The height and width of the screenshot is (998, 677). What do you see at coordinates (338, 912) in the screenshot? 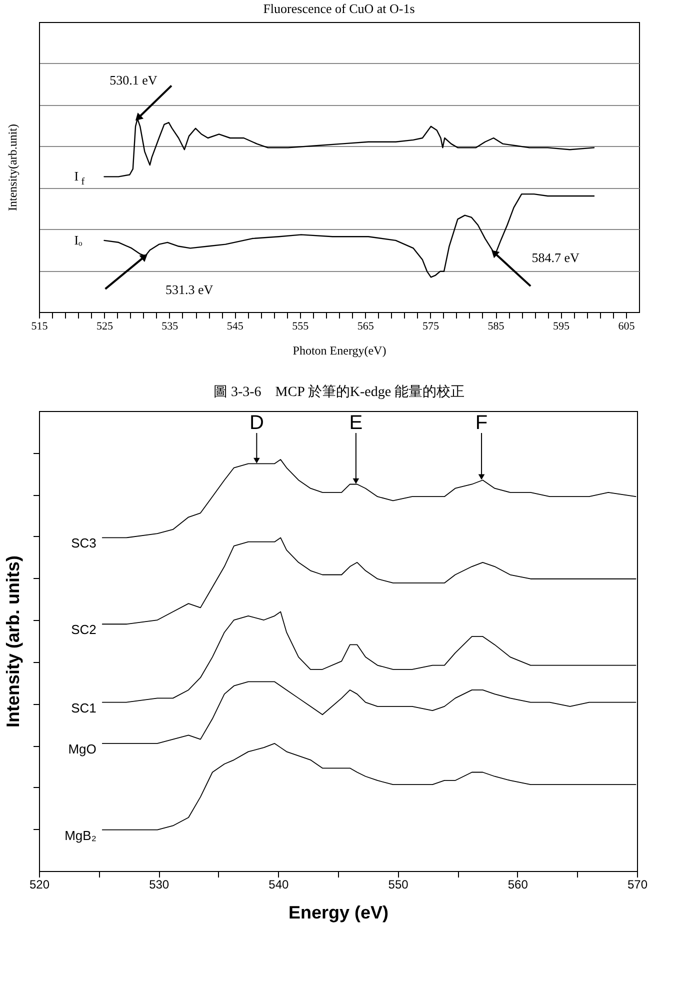
I see `x-axis-title: Energy (eV)` at bounding box center [338, 912].